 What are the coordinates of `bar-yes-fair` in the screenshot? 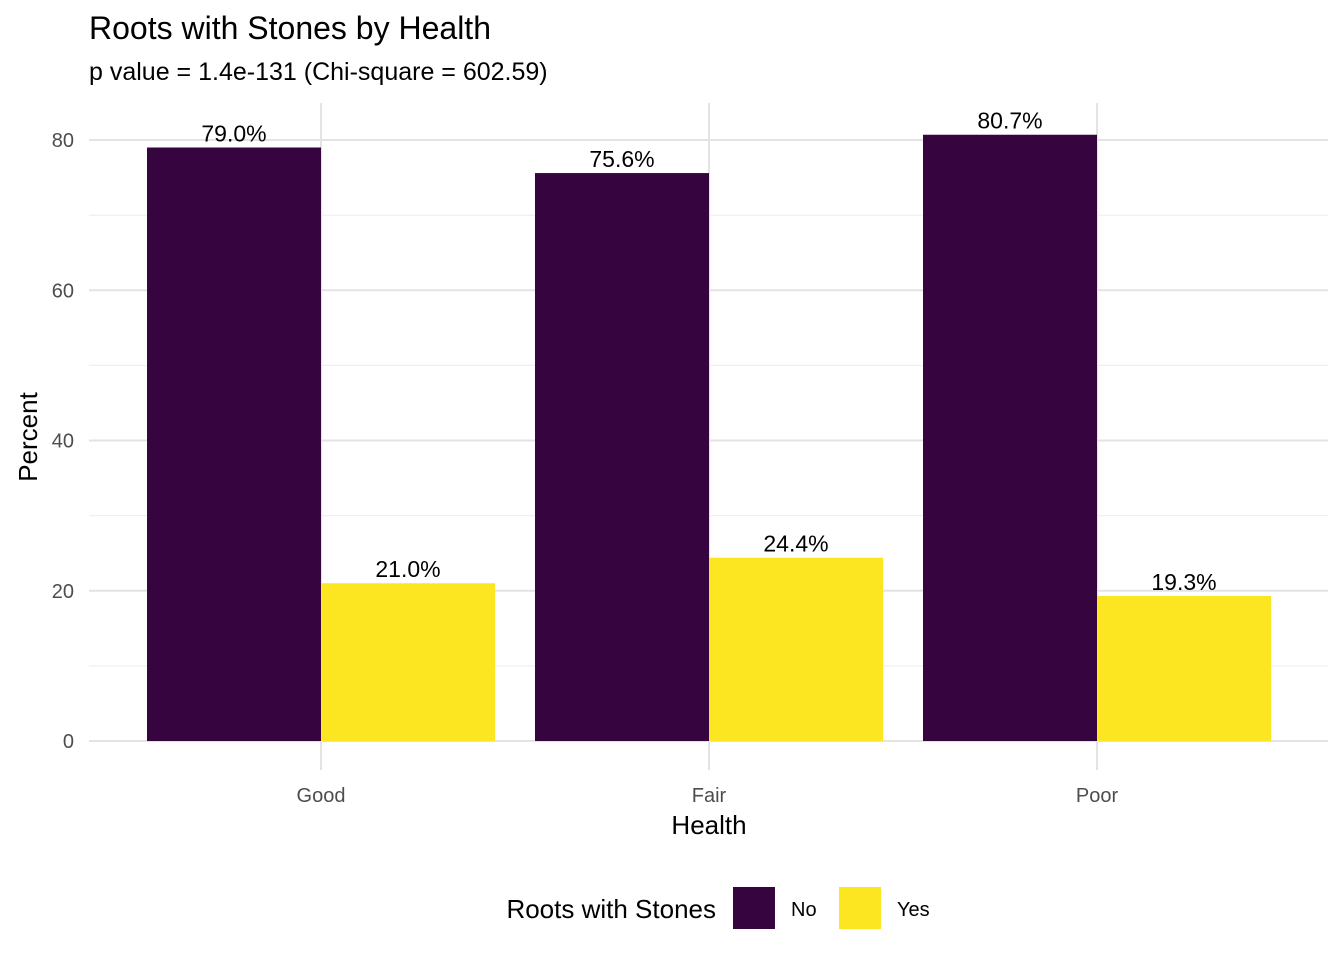 It's located at (796, 649).